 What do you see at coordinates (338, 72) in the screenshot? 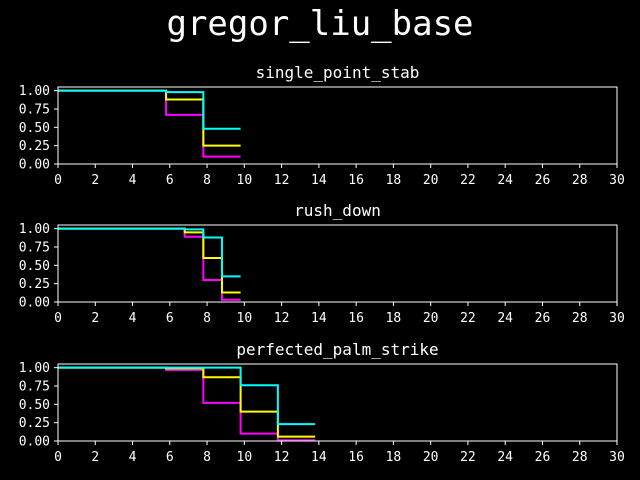
I see `subplot-title: single_point_stab` at bounding box center [338, 72].